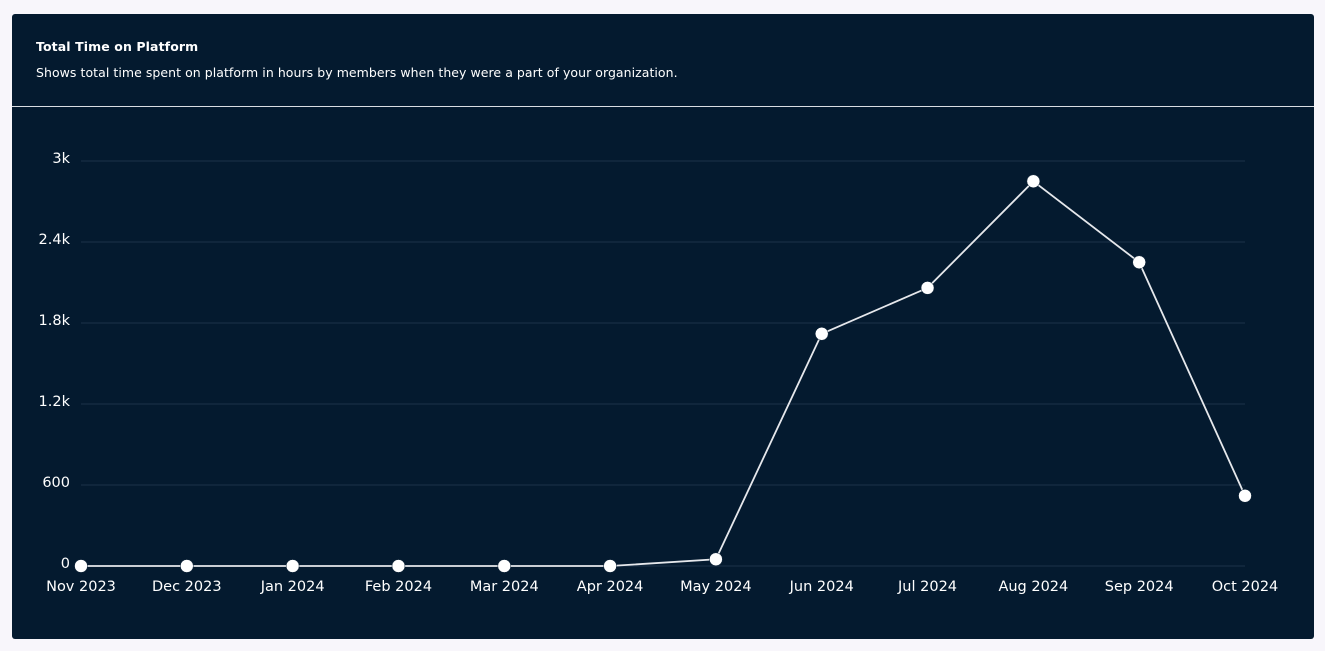 The image size is (1325, 651). Describe the element at coordinates (61, 159) in the screenshot. I see `y-tick-label: 3k` at that location.